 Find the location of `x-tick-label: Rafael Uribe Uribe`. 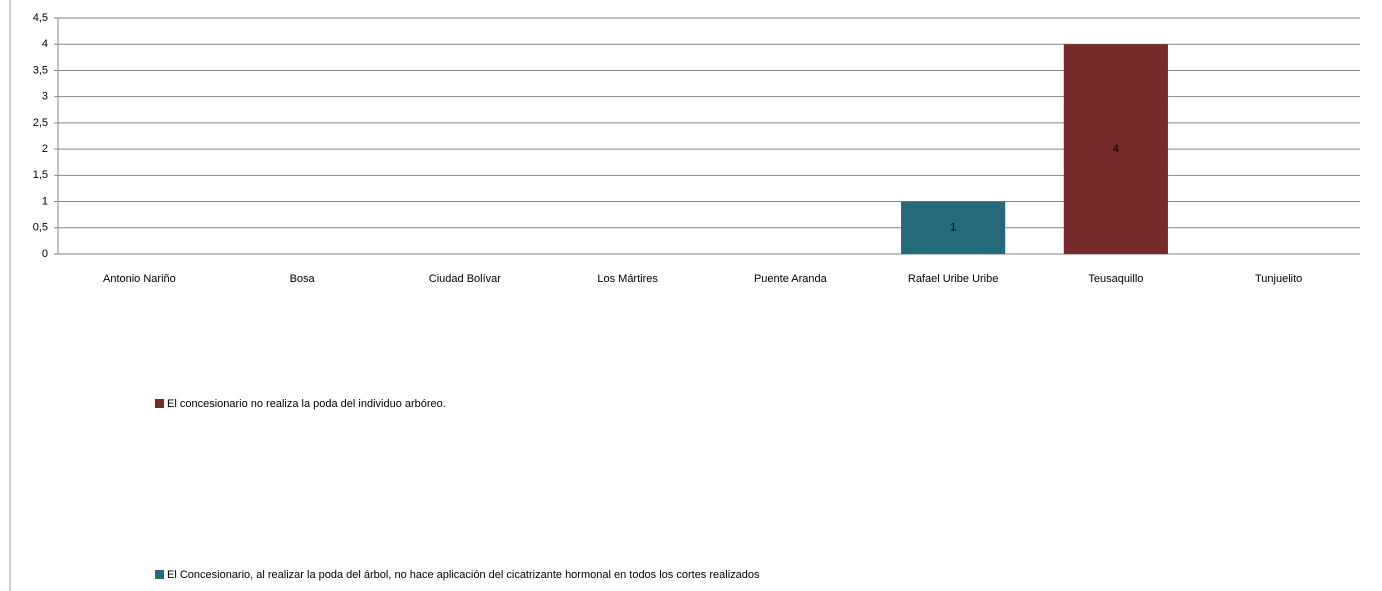

x-tick-label: Rafael Uribe Uribe is located at coordinates (953, 279).